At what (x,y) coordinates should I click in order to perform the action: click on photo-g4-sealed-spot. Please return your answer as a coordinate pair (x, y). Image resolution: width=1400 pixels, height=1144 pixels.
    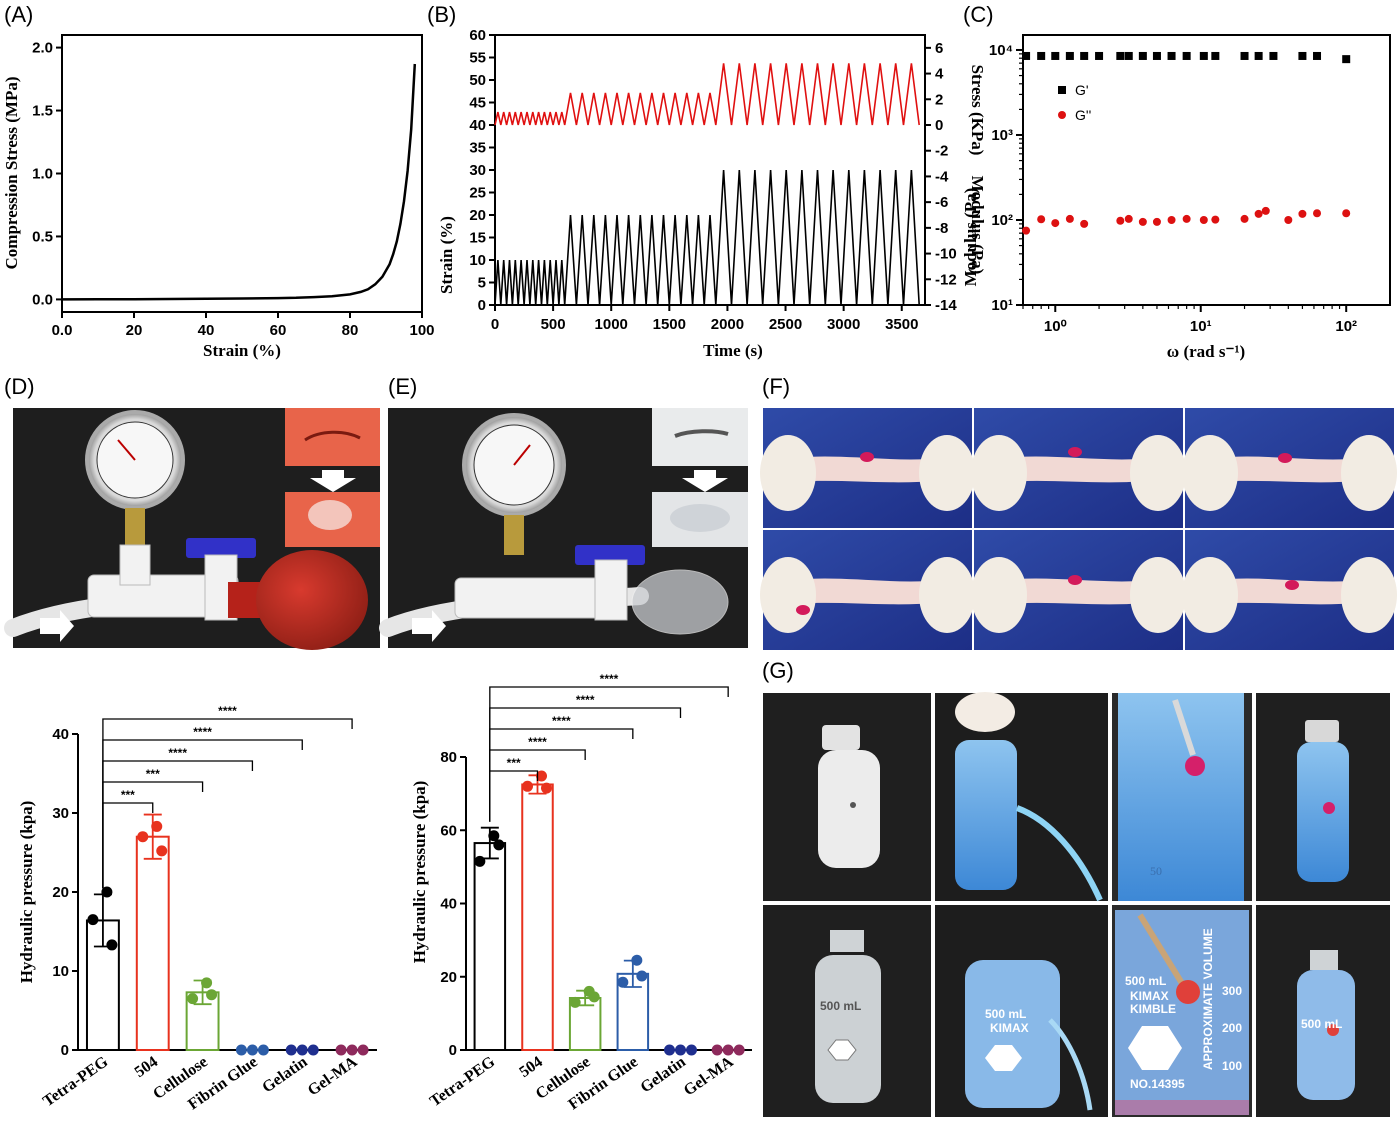
    Looking at the image, I should click on (1329, 808).